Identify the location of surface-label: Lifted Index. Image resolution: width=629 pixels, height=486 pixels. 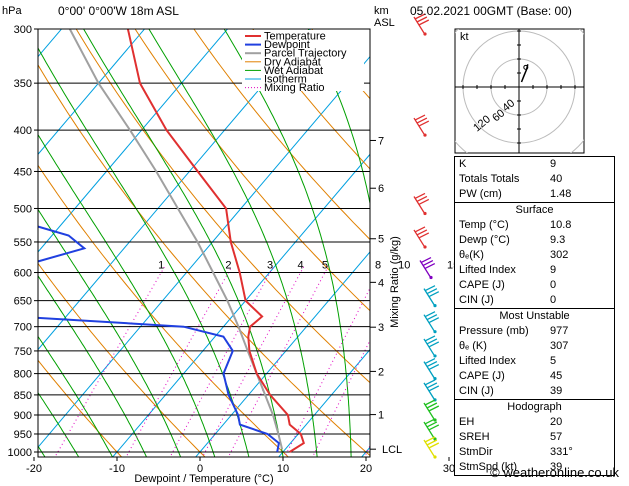
(487, 270).